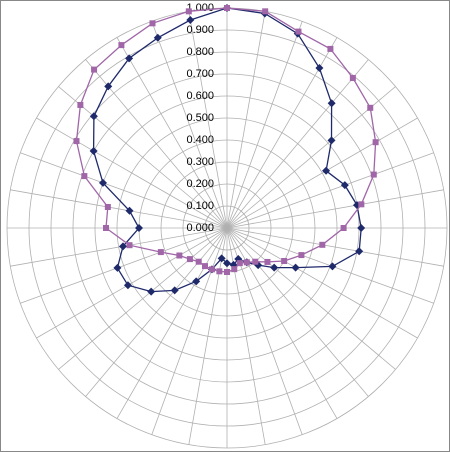  Describe the element at coordinates (200, 184) in the screenshot. I see `r-tick-label: 0.200` at that location.